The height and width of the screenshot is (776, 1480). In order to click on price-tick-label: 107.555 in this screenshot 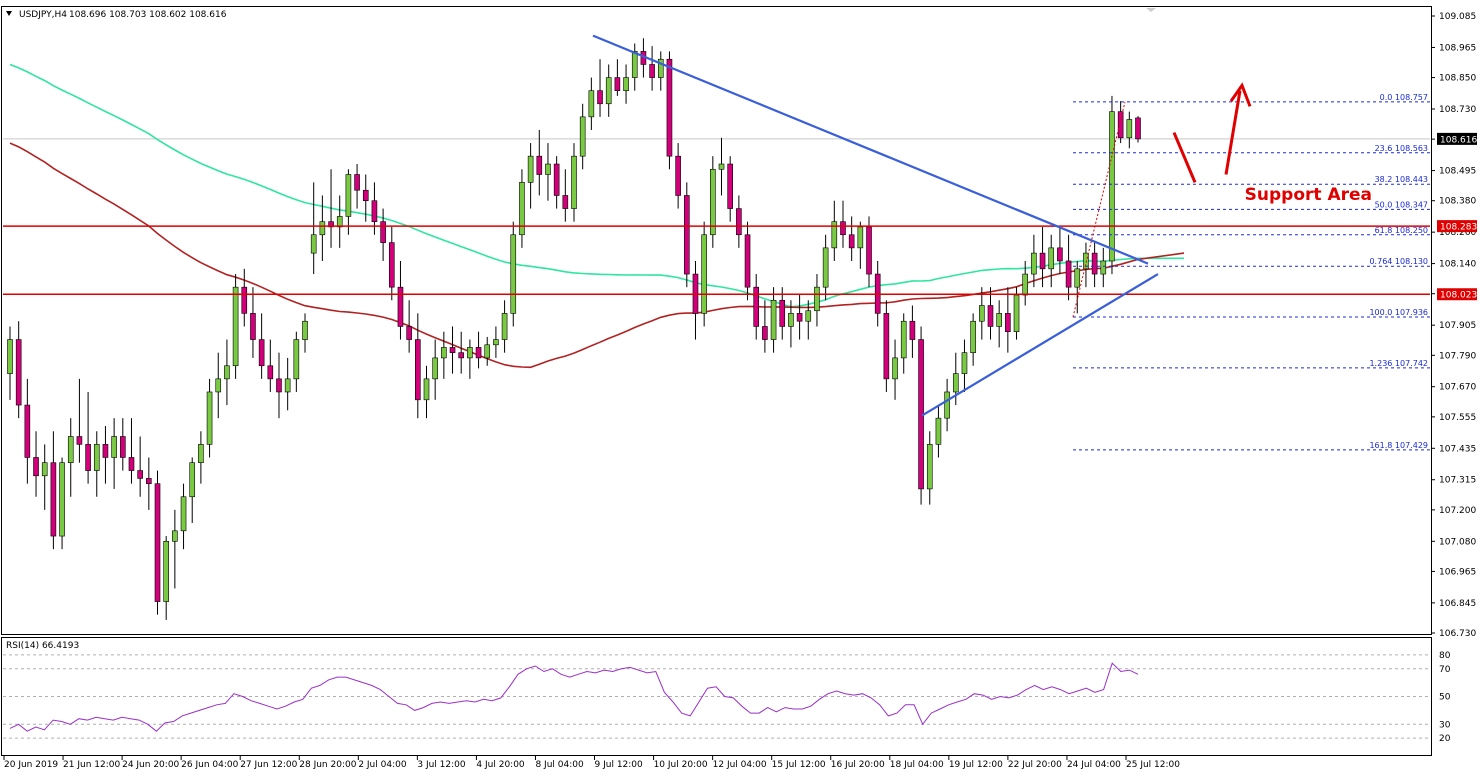, I will do `click(1457, 418)`.